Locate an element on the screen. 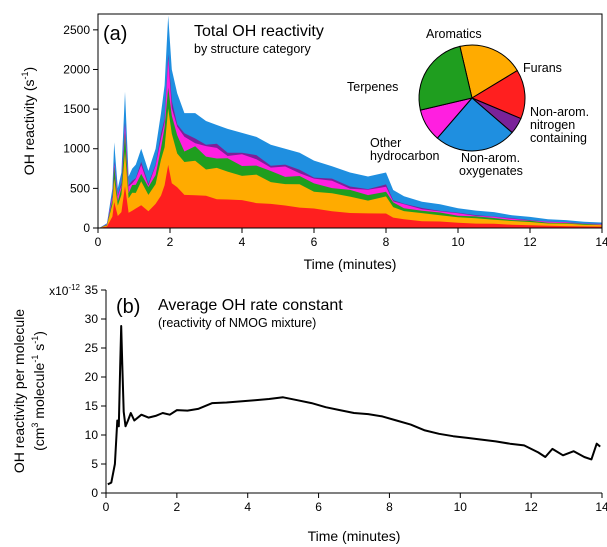 The height and width of the screenshot is (547, 607). pie-label-other-line2: hydrocarbon is located at coordinates (405, 156).